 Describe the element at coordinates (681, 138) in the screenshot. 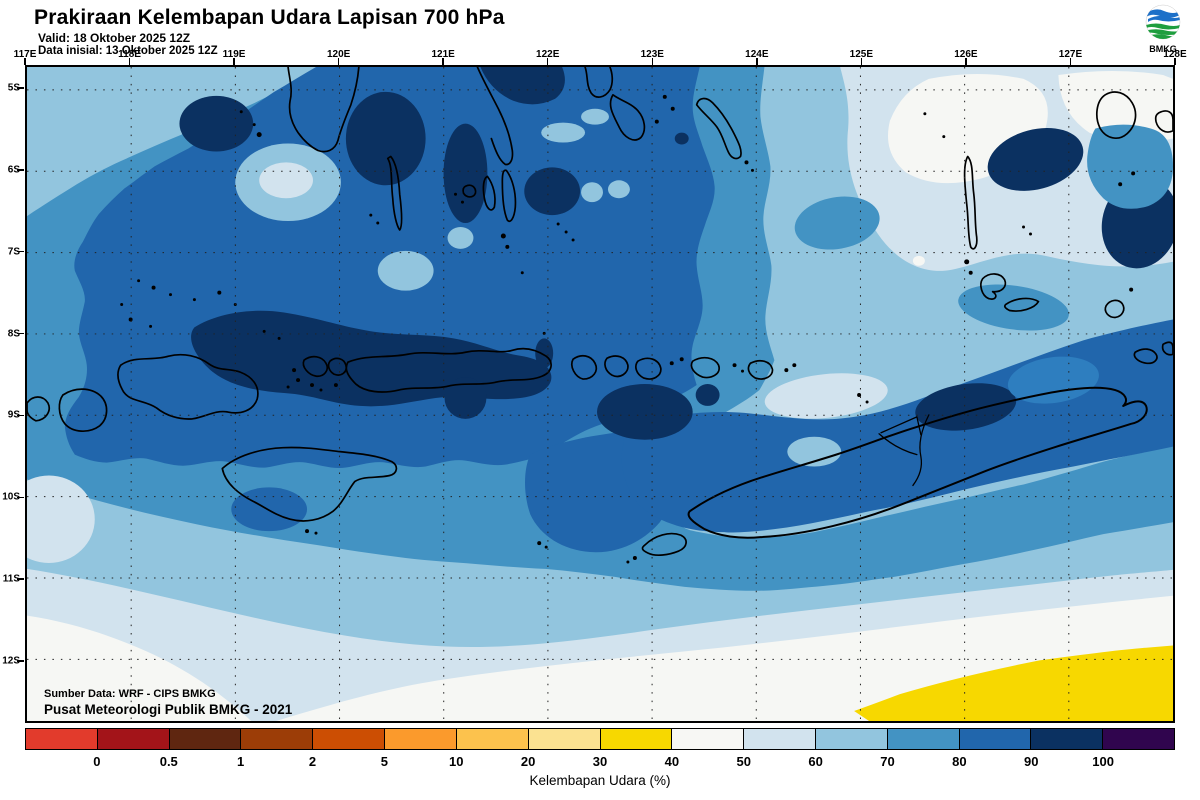

I see `humidity-region-90-100-s4` at that location.